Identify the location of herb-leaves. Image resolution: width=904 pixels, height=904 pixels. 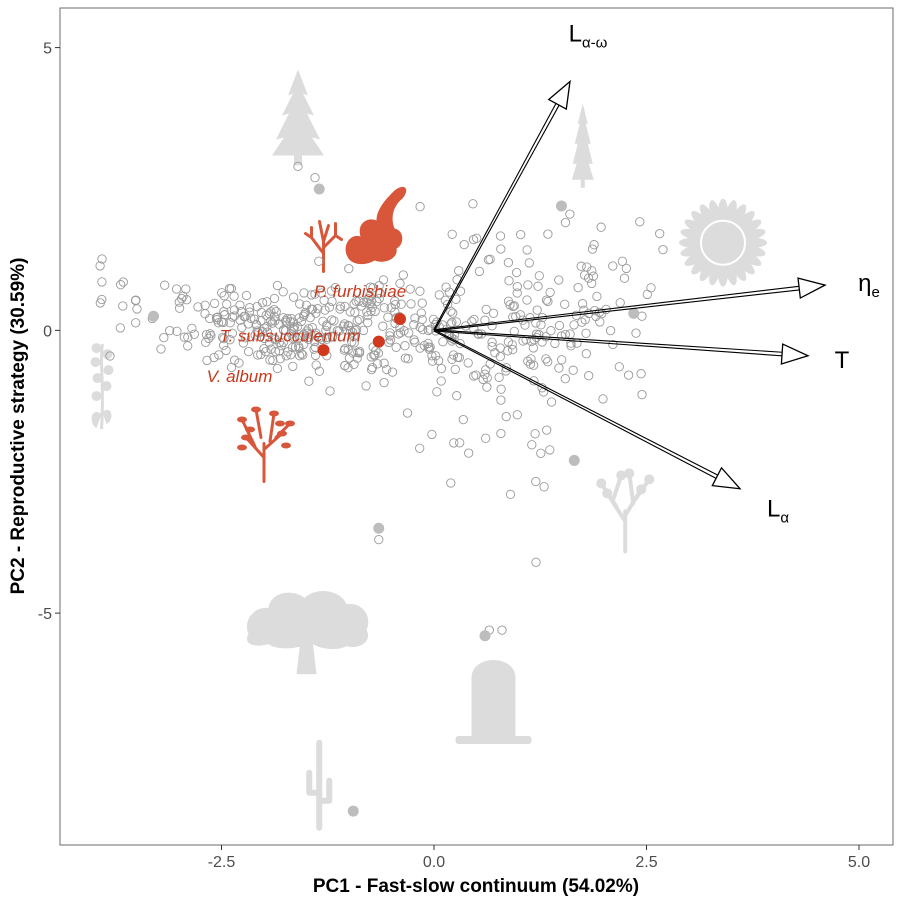
(101, 419).